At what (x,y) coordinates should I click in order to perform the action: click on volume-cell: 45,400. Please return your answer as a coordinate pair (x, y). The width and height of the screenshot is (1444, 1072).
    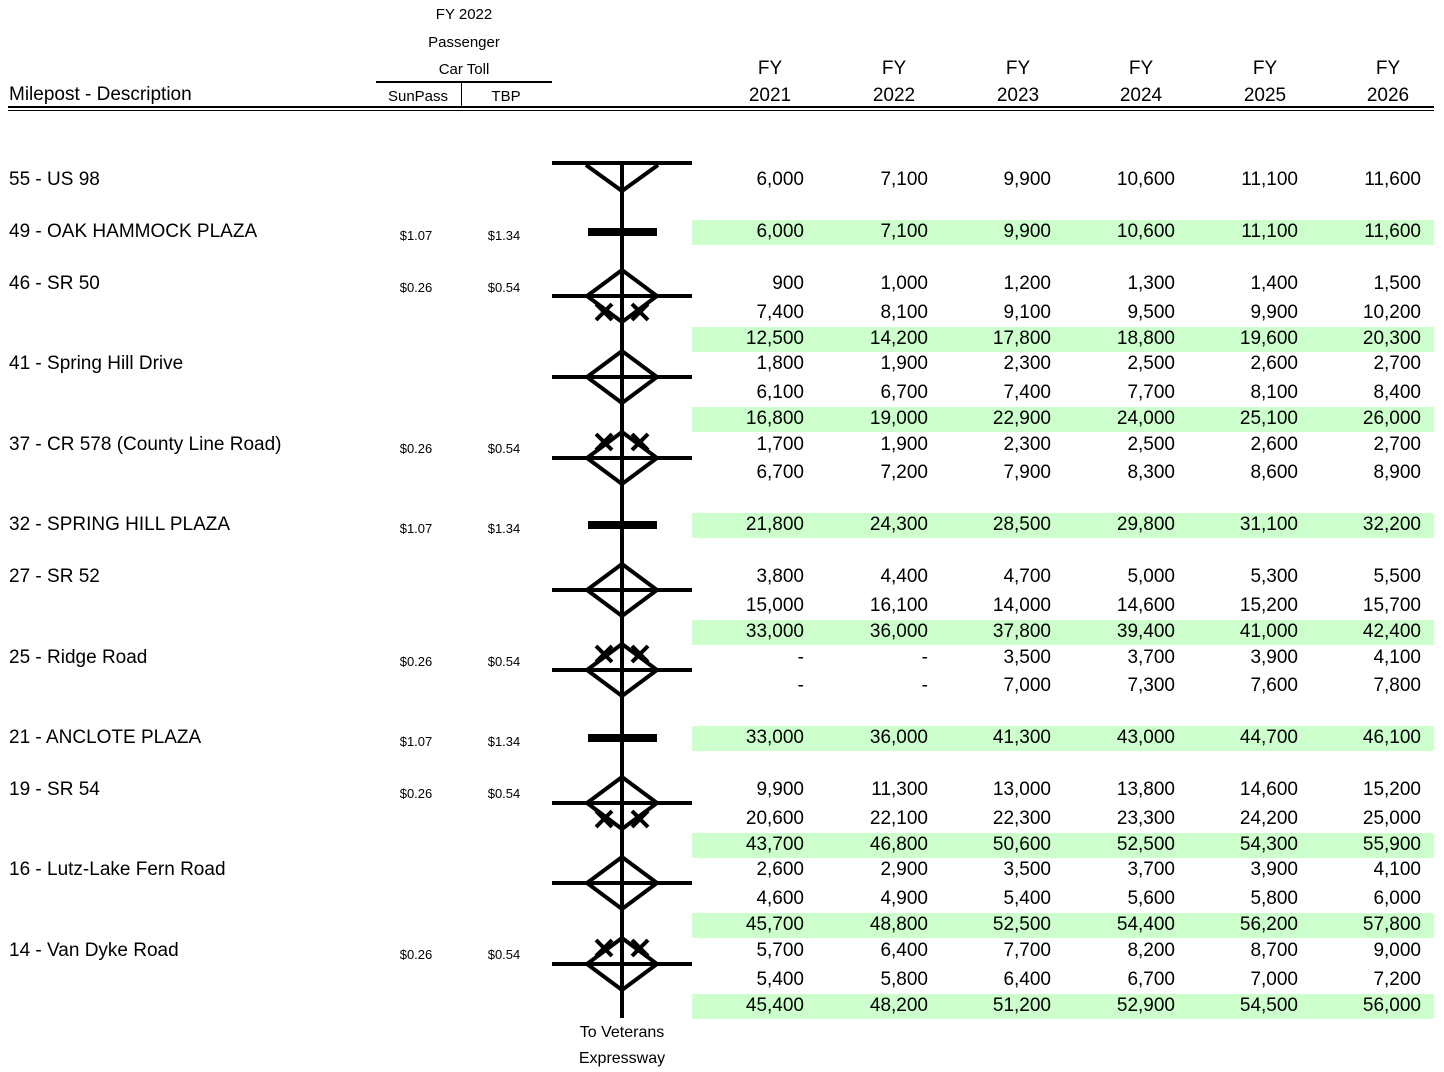
    Looking at the image, I should click on (774, 1005).